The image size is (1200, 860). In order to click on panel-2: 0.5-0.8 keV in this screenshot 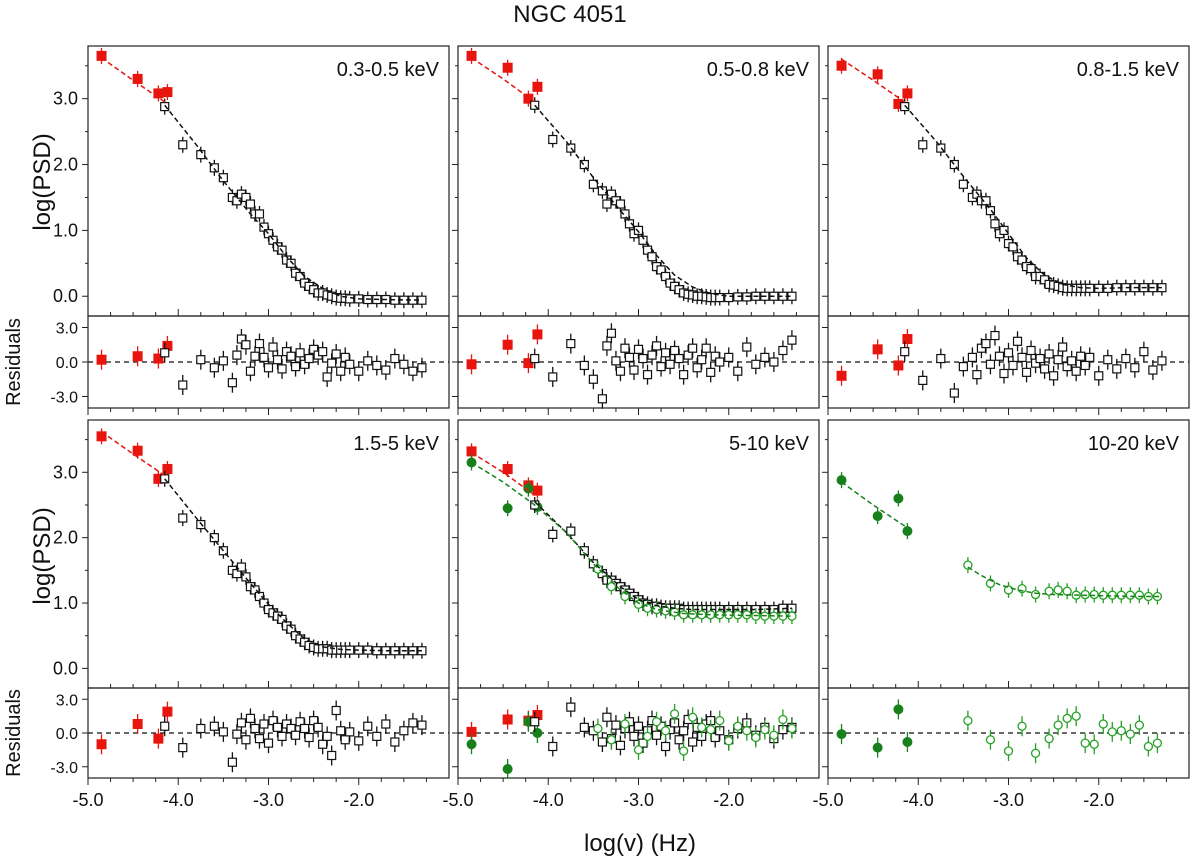, I will do `click(636, 230)`.